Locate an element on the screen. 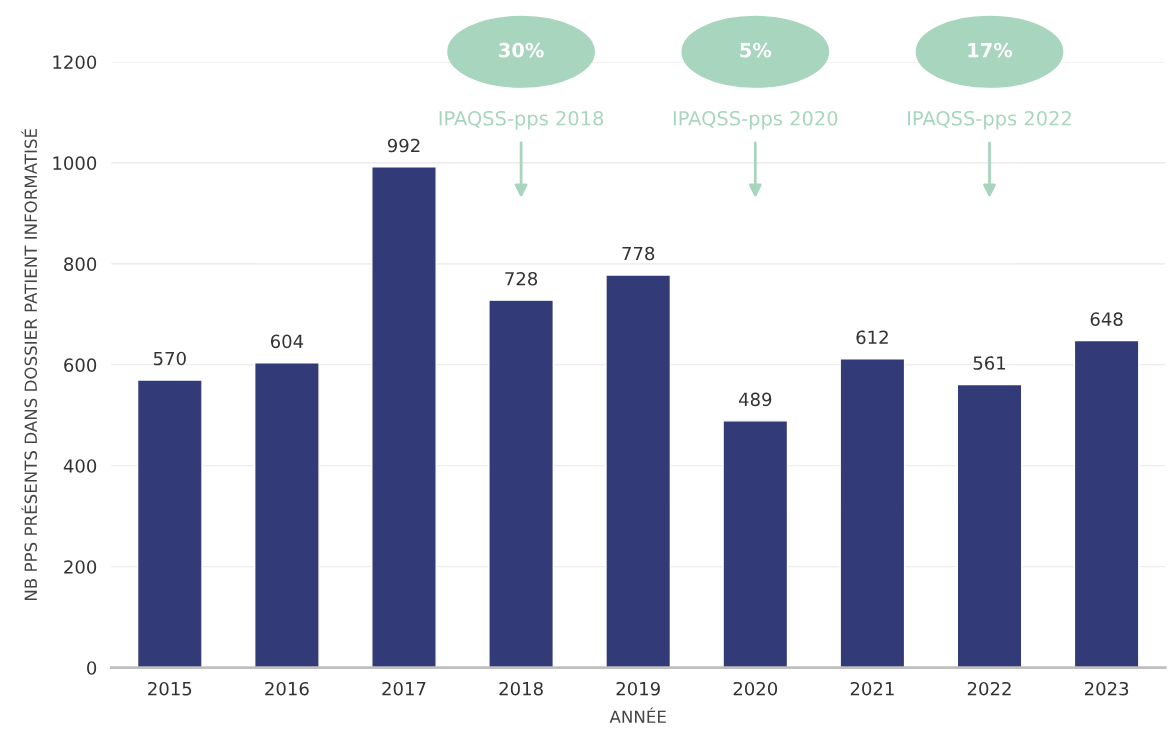 This screenshot has height=746, width=1171. data-label: 489 is located at coordinates (755, 399).